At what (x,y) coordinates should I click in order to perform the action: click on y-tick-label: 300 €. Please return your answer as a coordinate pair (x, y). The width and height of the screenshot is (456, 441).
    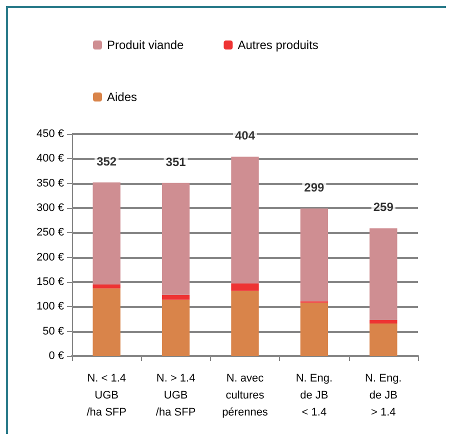
    Looking at the image, I should click on (50, 208).